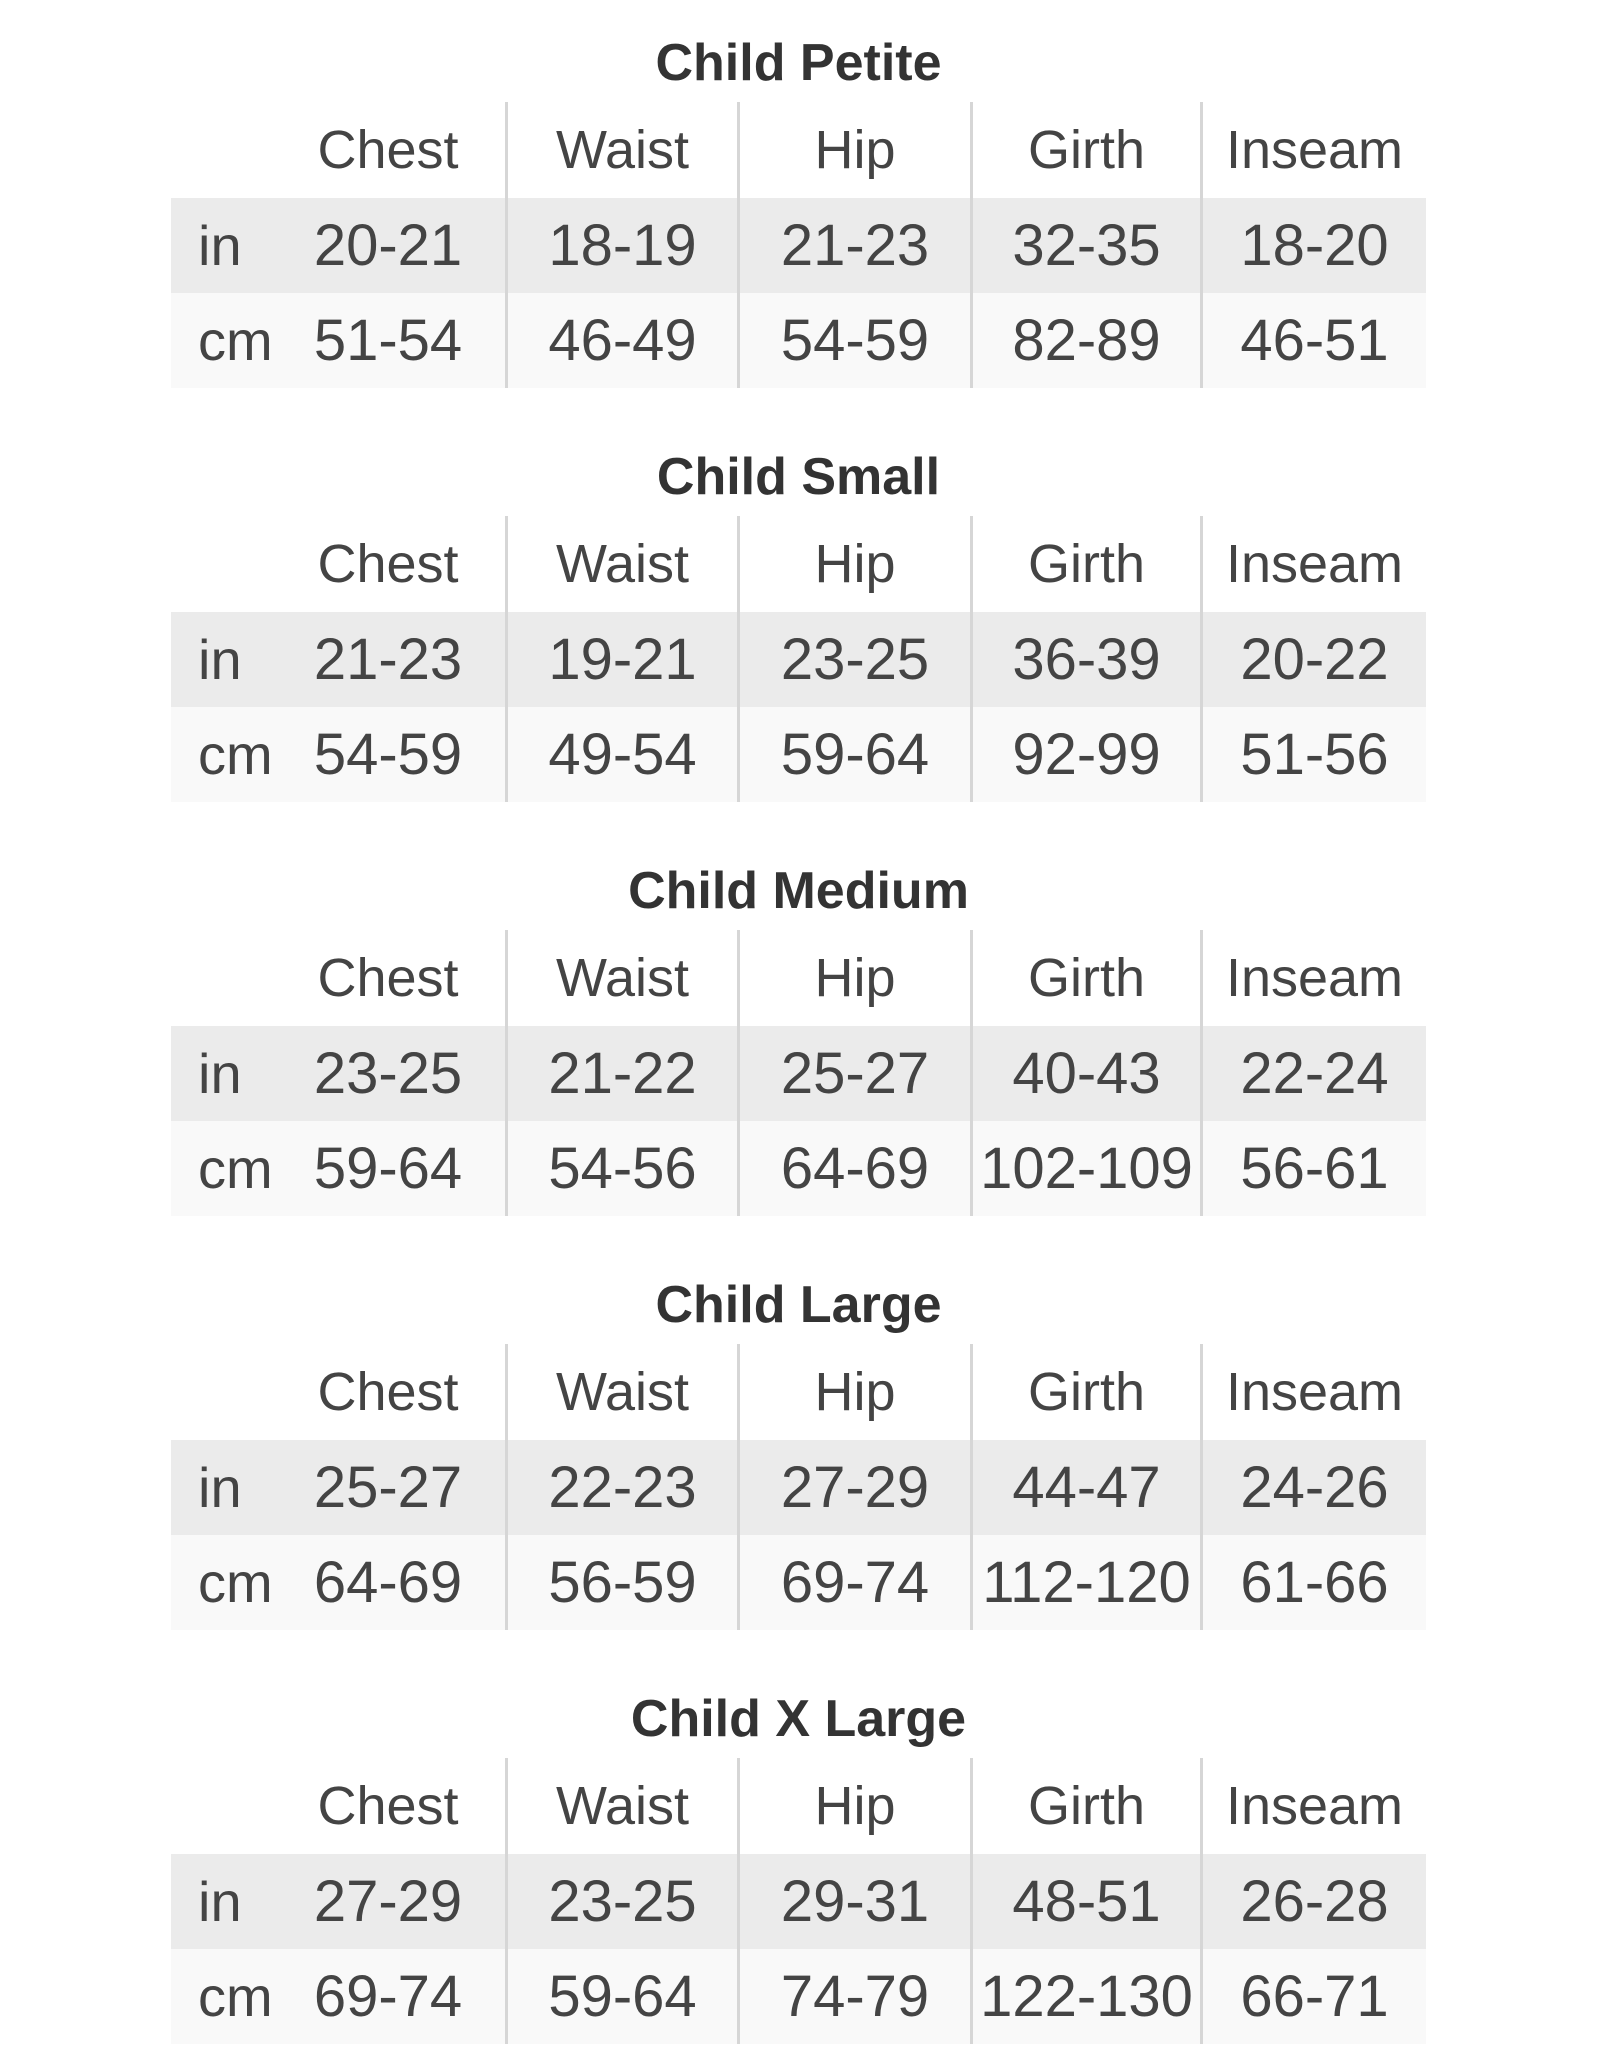  I want to click on measurement-cell: 18-19, so click(621, 245).